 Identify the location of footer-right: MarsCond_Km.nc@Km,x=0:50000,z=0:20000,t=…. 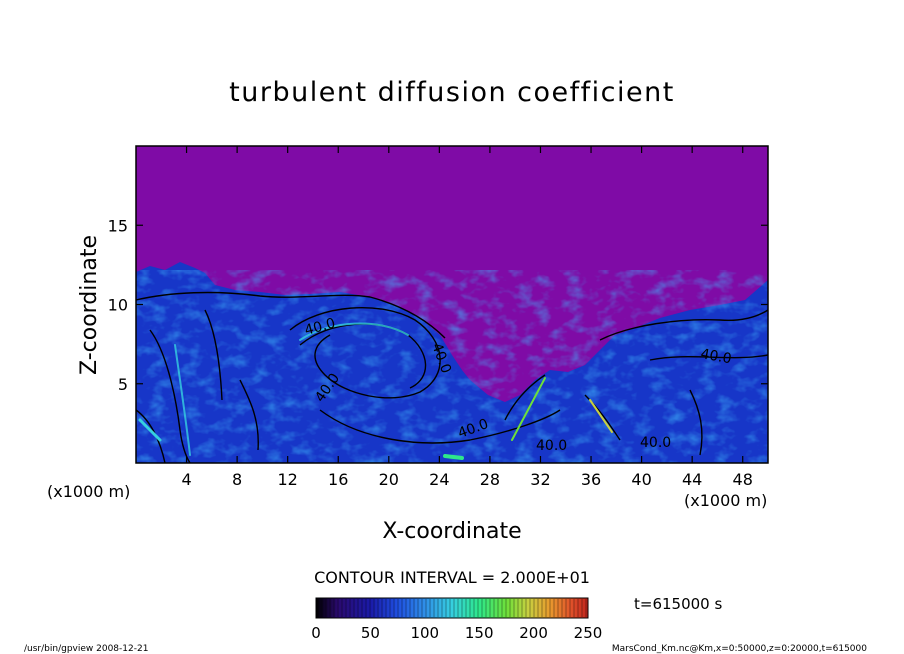
(739, 649).